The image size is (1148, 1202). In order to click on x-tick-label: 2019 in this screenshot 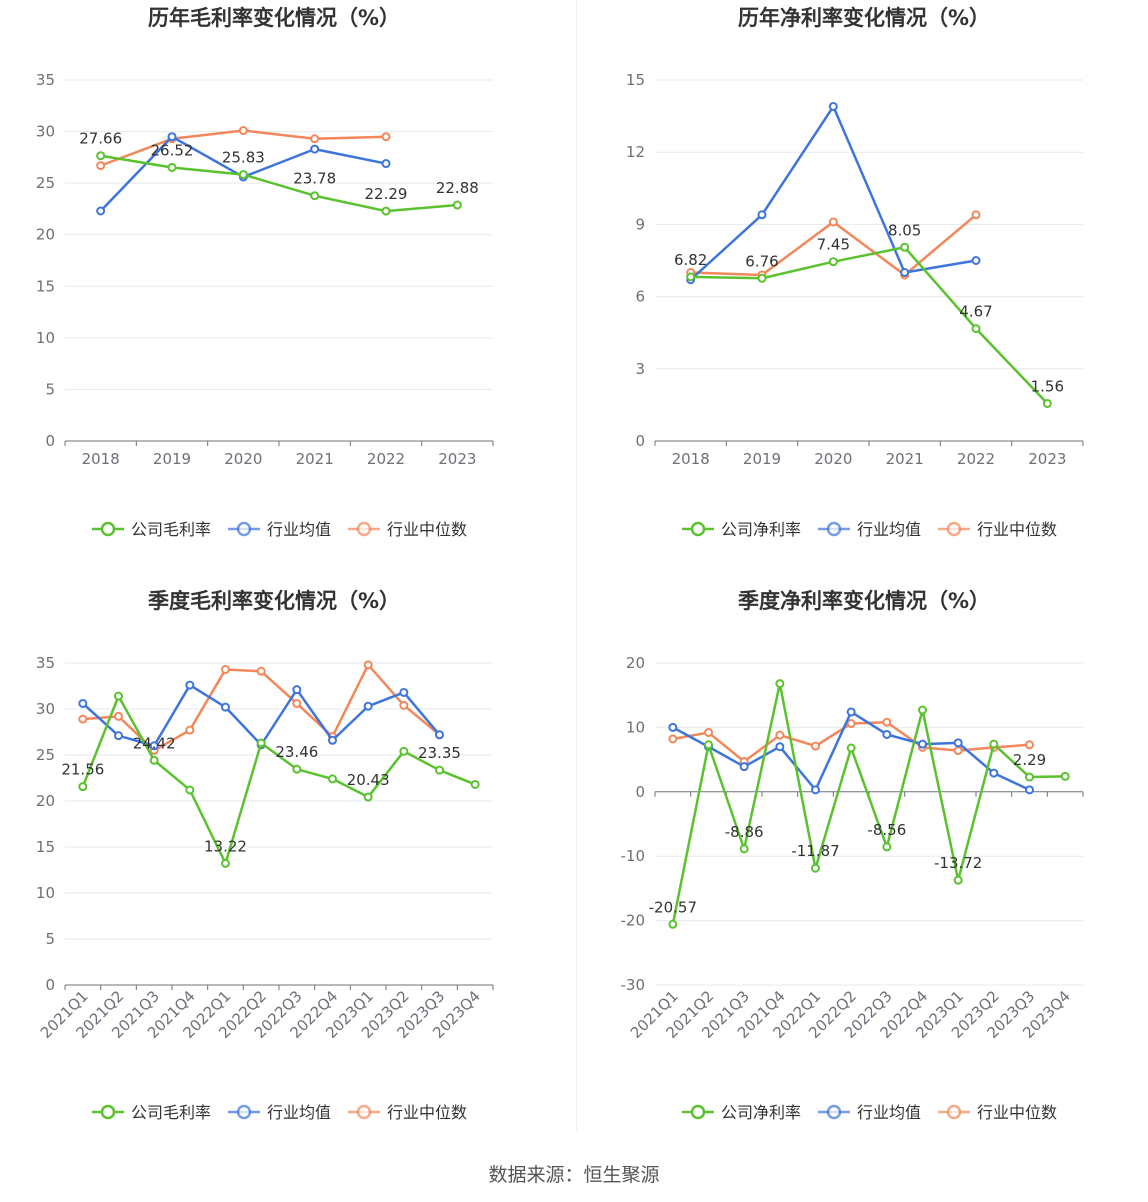, I will do `click(172, 459)`.